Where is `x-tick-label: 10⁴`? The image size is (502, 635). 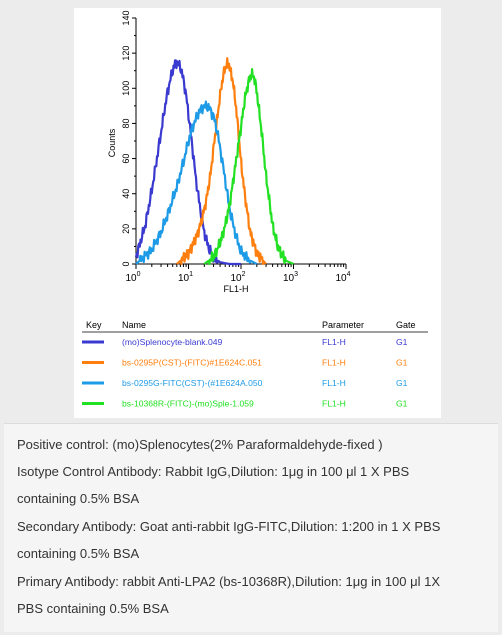
x-tick-label: 10⁴ is located at coordinates (342, 277).